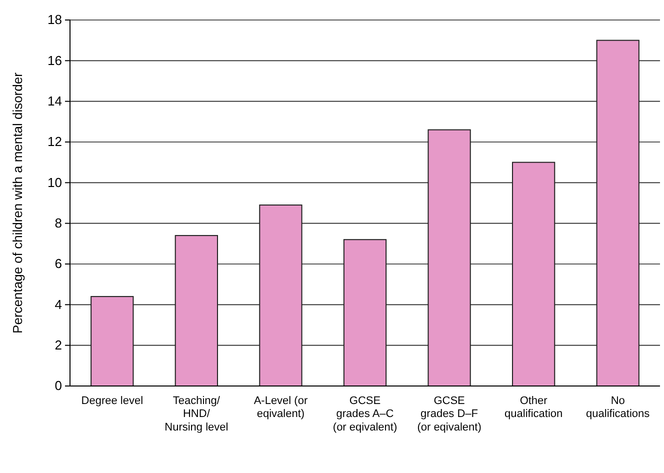  What do you see at coordinates (365, 414) in the screenshot?
I see `x-tick-label: GCSE grades A–C (or eqivalent)` at bounding box center [365, 414].